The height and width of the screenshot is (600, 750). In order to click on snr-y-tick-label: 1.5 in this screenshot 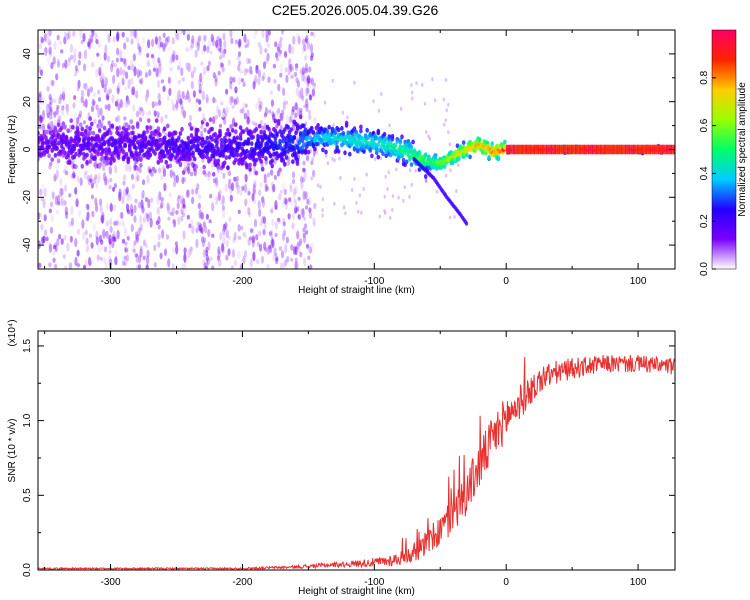, I will do `click(27, 346)`.